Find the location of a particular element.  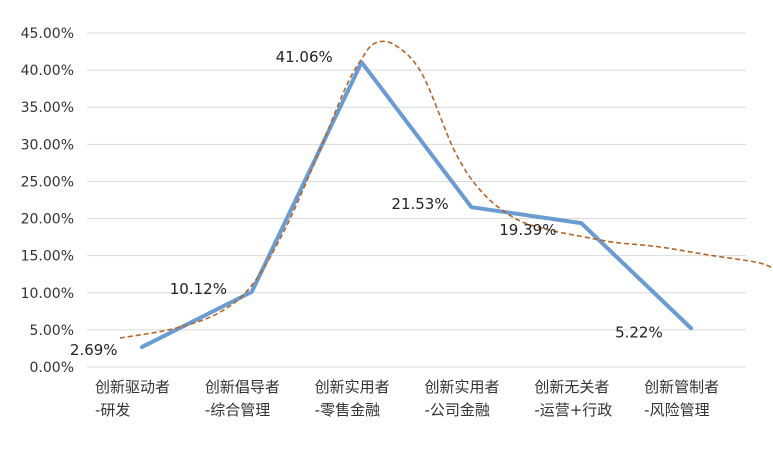

y-tick-label: 10.00% is located at coordinates (47, 294).